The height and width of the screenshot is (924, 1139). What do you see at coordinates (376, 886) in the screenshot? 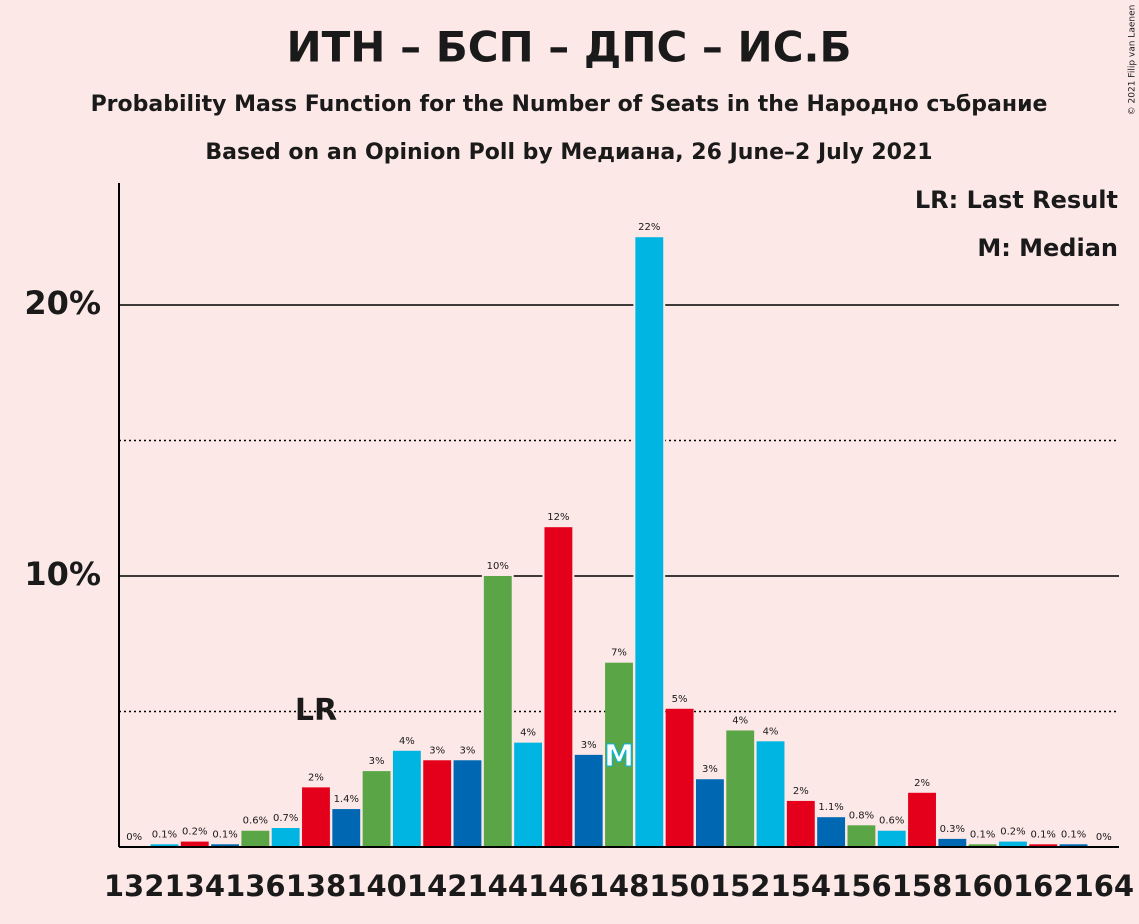
I see `x-tick-label: 140` at bounding box center [376, 886].